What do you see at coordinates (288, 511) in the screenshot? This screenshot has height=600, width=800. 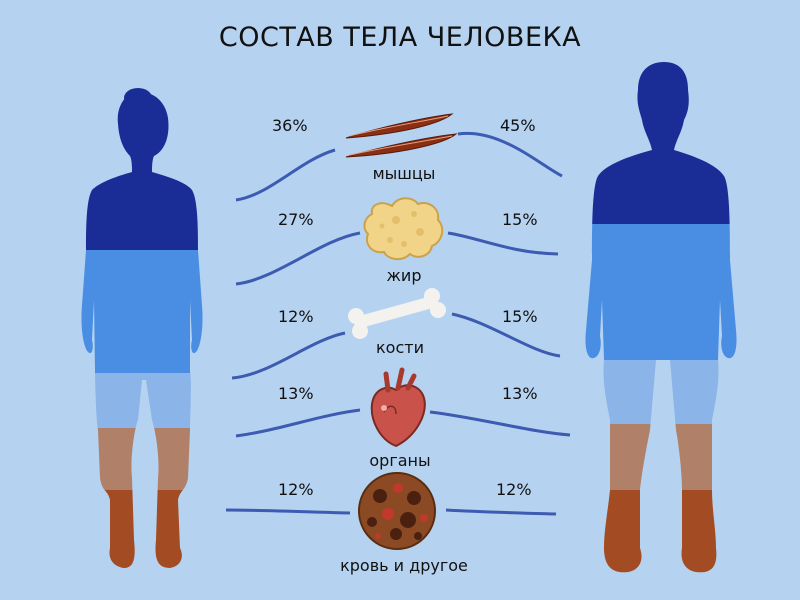 I see `connector-blood-left` at bounding box center [288, 511].